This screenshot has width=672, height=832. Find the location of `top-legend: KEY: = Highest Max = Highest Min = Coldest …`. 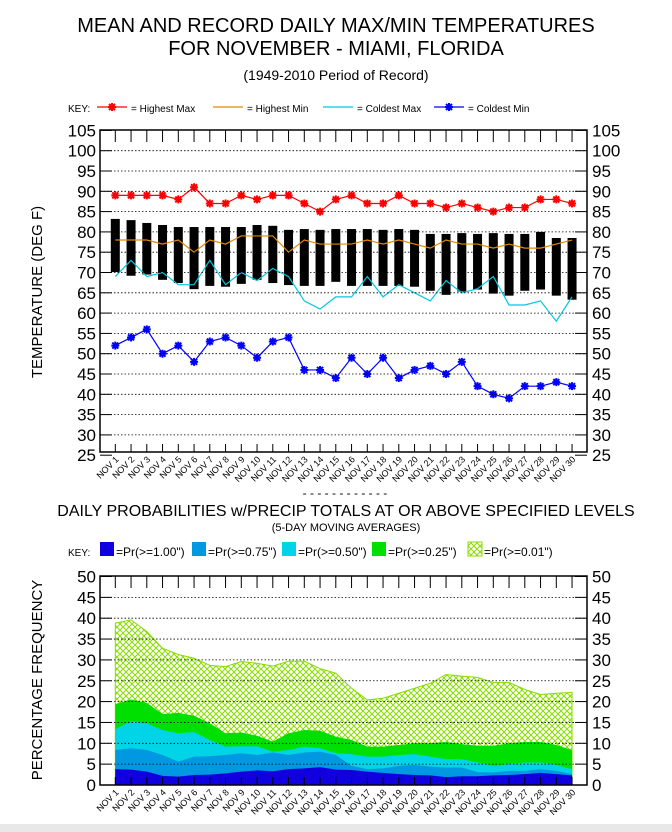

top-legend: KEY: = Highest Max = Highest Min = Coldest … is located at coordinates (298, 109).